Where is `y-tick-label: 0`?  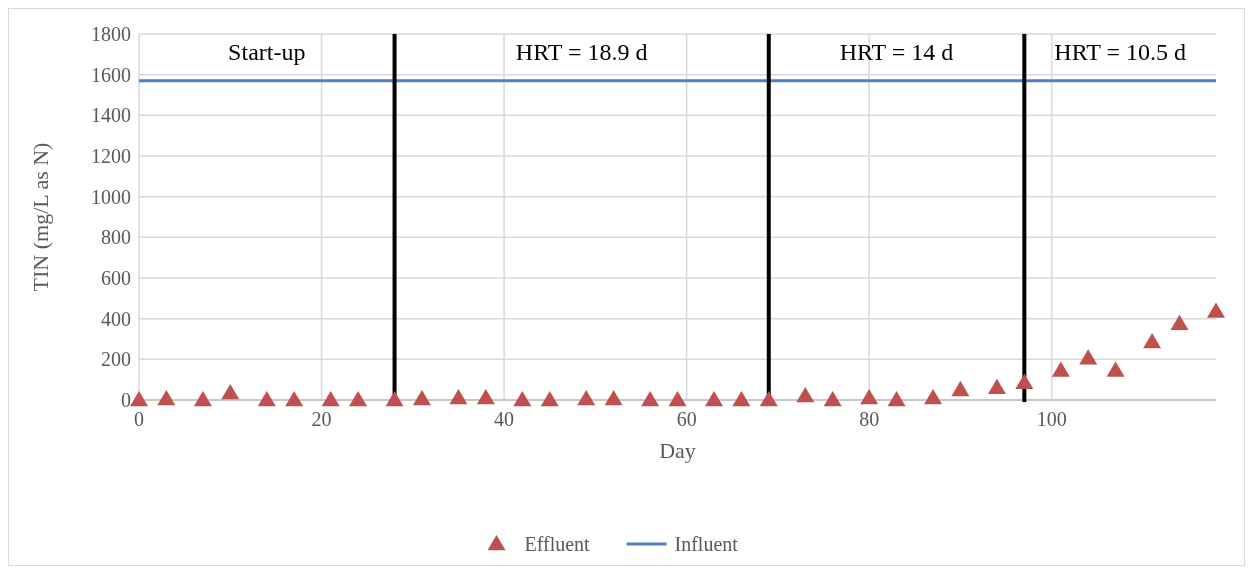
y-tick-label: 0 is located at coordinates (126, 400).